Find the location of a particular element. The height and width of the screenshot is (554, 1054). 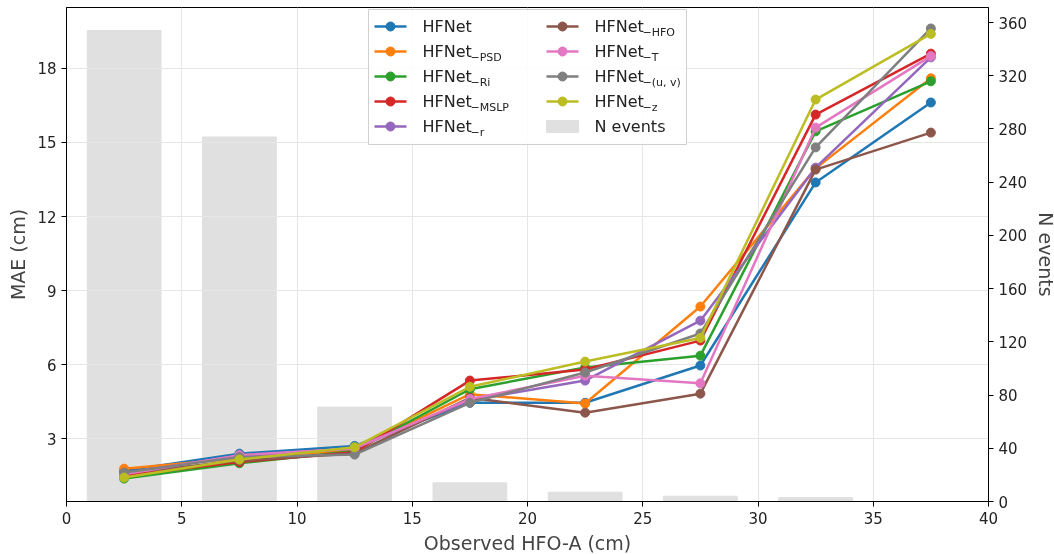

legend-label: N events is located at coordinates (630, 126).